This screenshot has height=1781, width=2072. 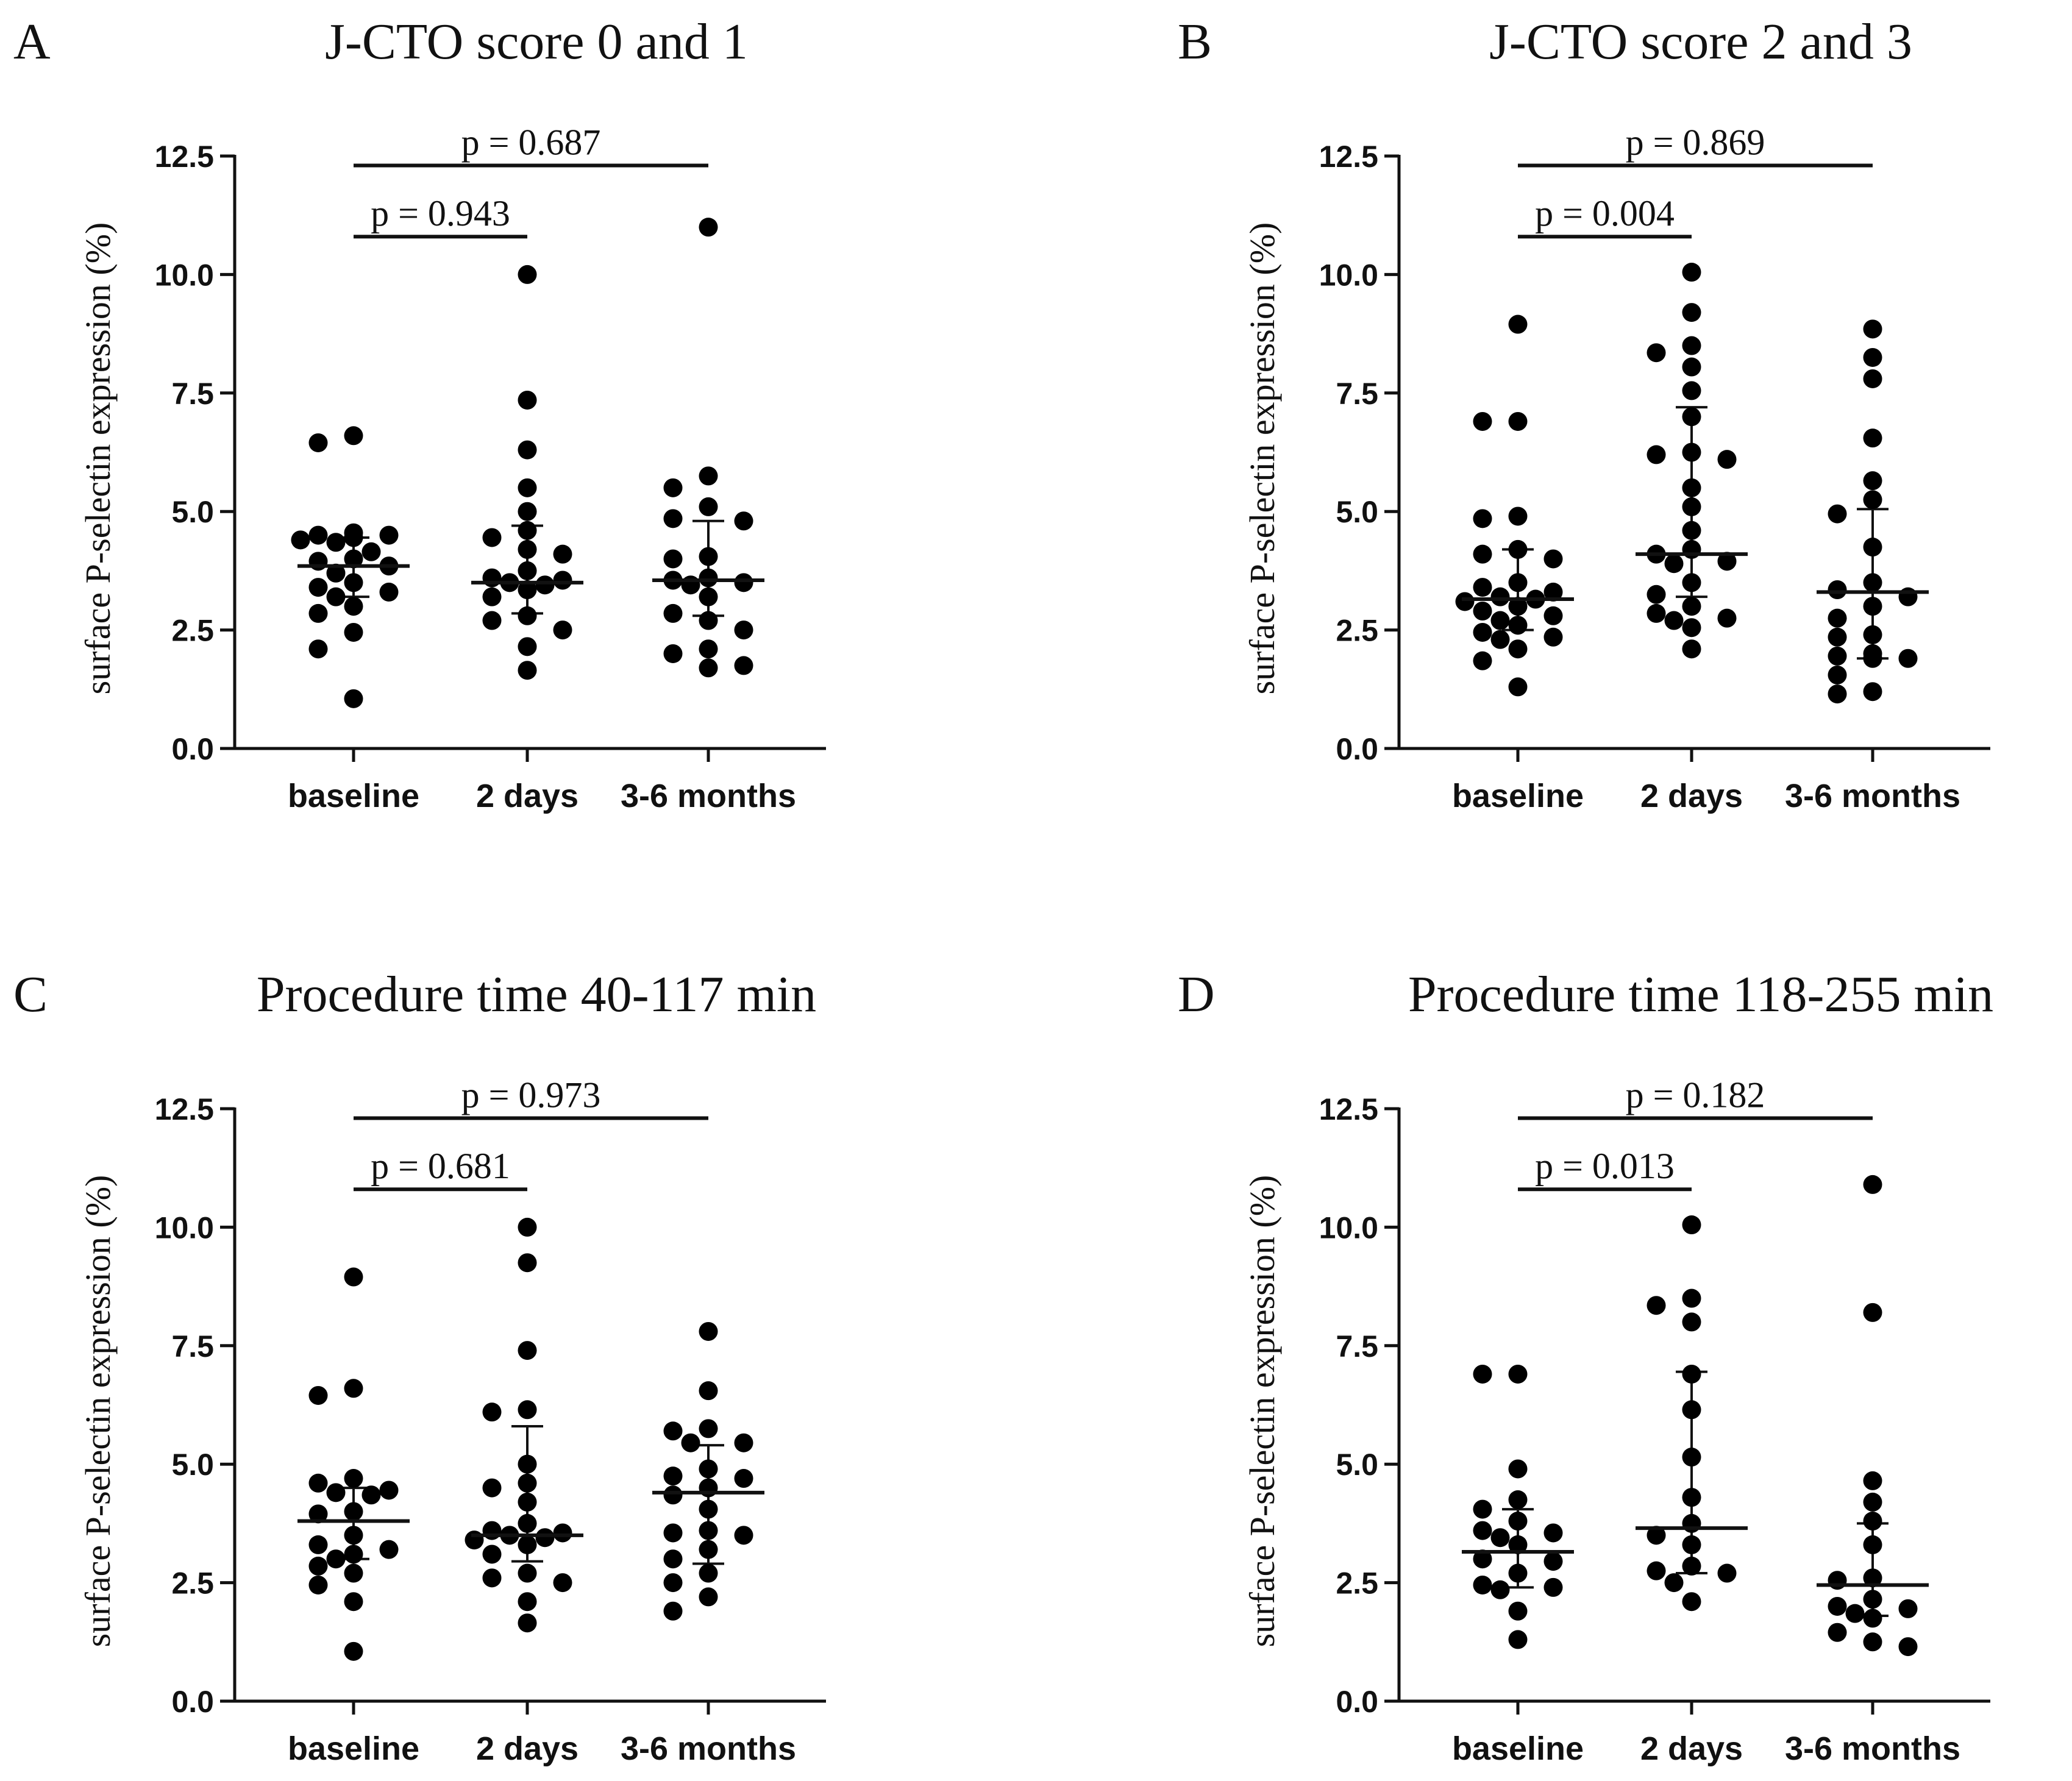 I want to click on p-value-label: p = 0.013, so click(x=1605, y=1166).